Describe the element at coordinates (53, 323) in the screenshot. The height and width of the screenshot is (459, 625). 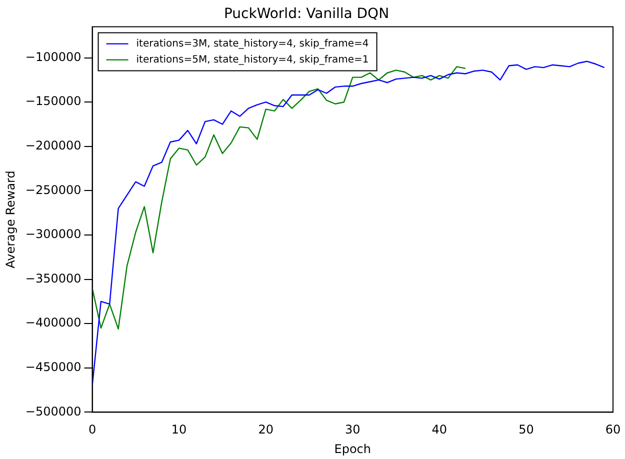
I see `y-tick-label: −400000` at that location.